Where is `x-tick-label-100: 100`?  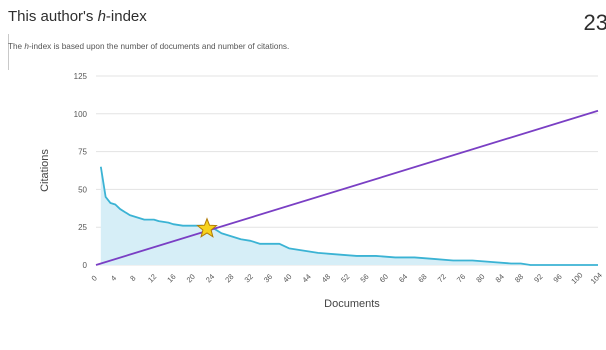
x-tick-label-100: 100 is located at coordinates (576, 278).